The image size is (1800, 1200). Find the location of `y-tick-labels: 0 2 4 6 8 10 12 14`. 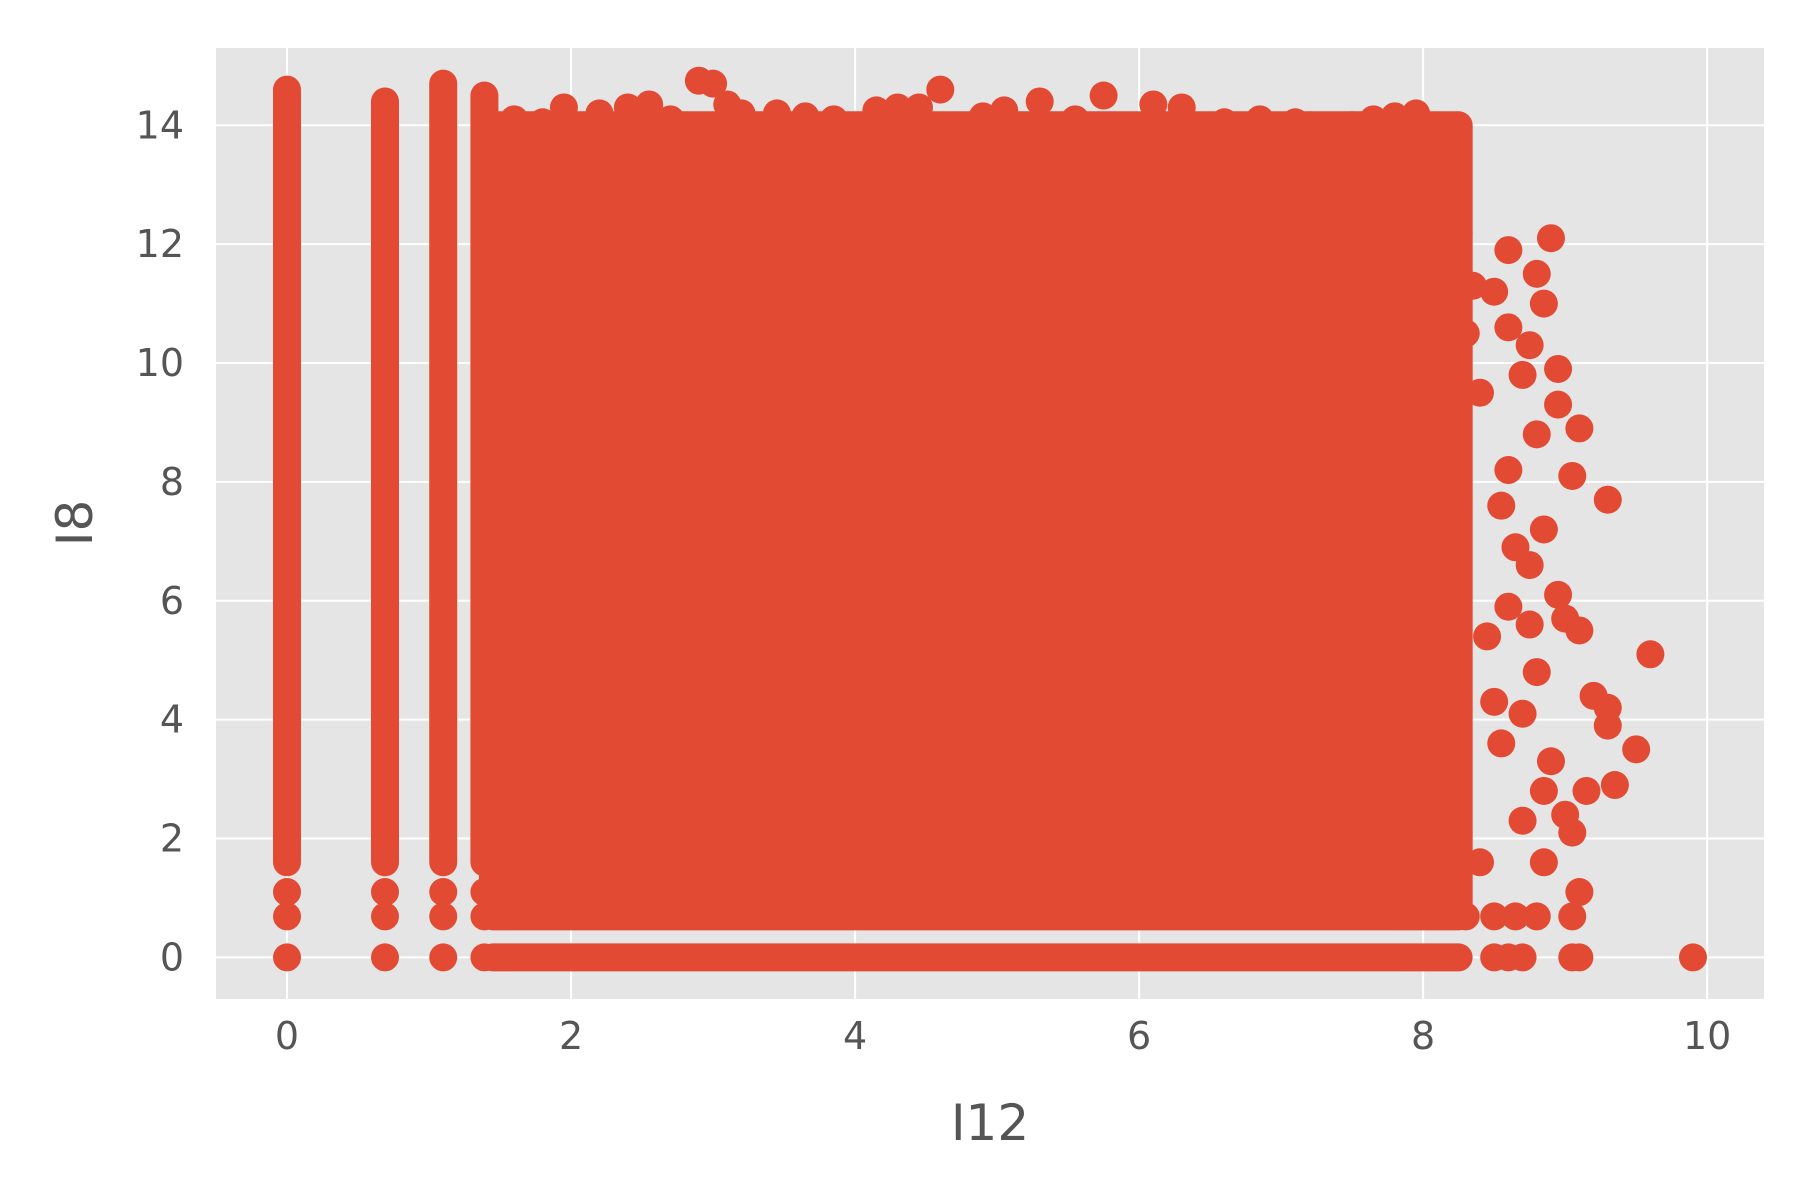

y-tick-labels: 0 2 4 6 8 10 12 14 is located at coordinates (160, 541).